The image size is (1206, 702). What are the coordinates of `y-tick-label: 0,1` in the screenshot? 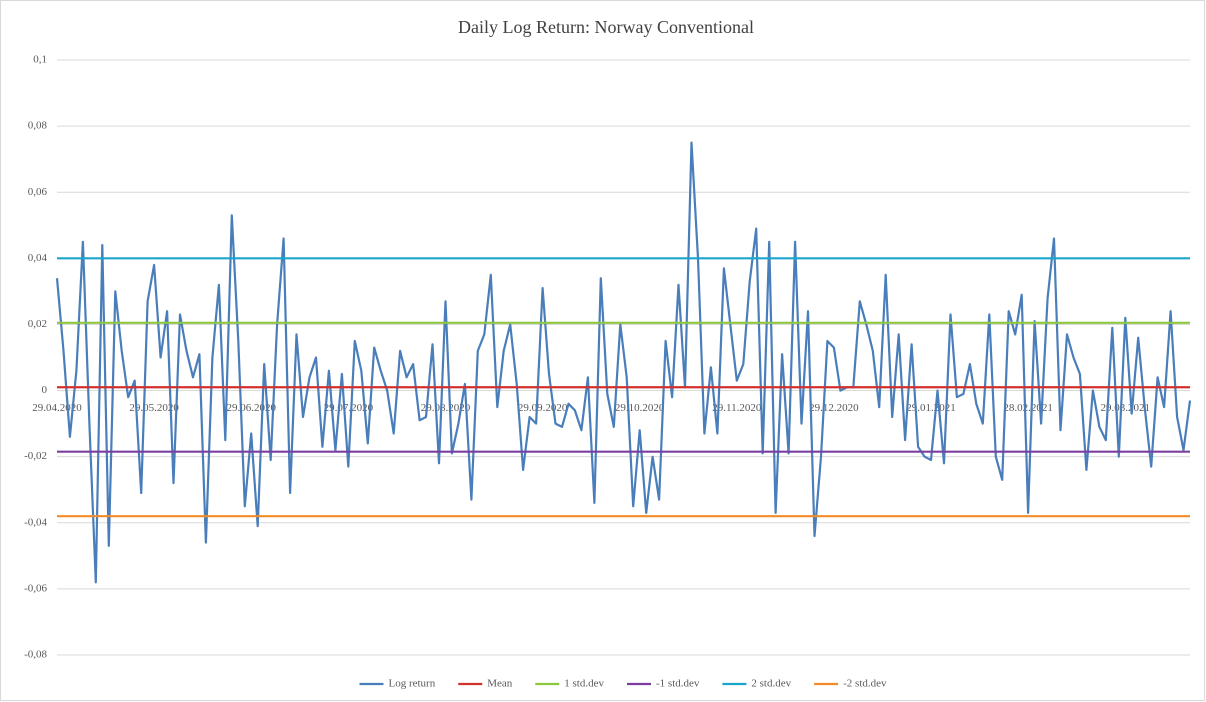 It's located at (40, 60).